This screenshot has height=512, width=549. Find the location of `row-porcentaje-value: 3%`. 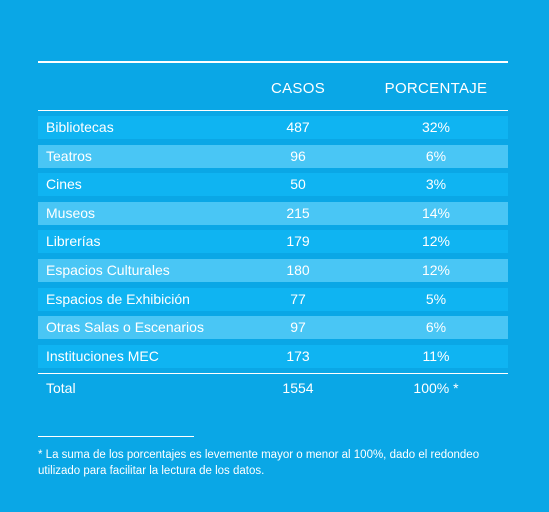

row-porcentaje-value: 3% is located at coordinates (436, 184).